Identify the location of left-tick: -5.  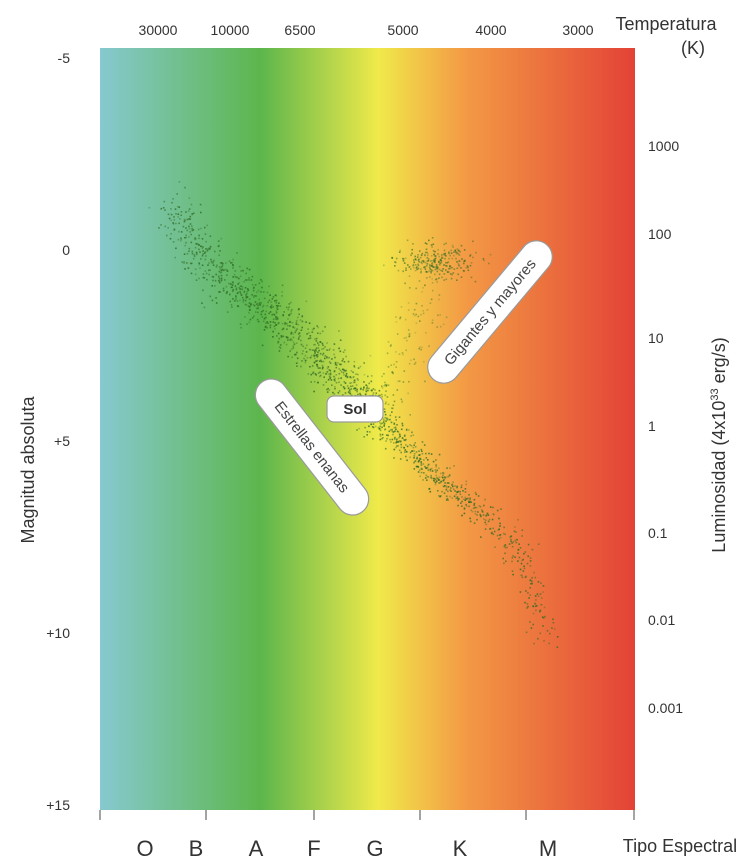
(64, 58).